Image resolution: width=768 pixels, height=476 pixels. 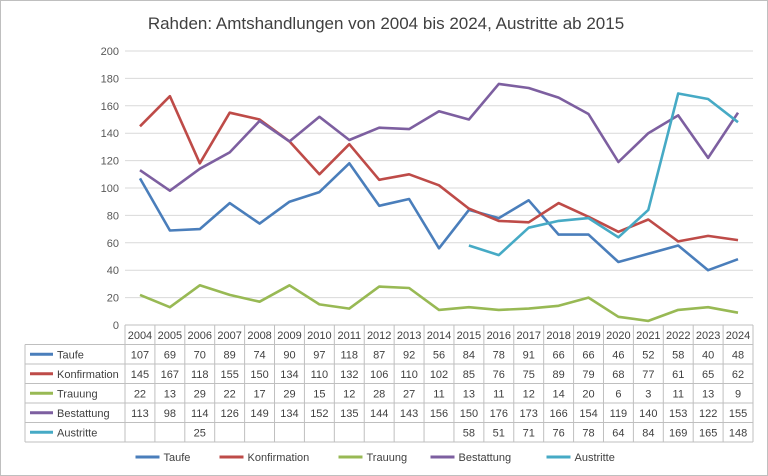 I want to click on table-cell: 48, so click(x=738, y=355).